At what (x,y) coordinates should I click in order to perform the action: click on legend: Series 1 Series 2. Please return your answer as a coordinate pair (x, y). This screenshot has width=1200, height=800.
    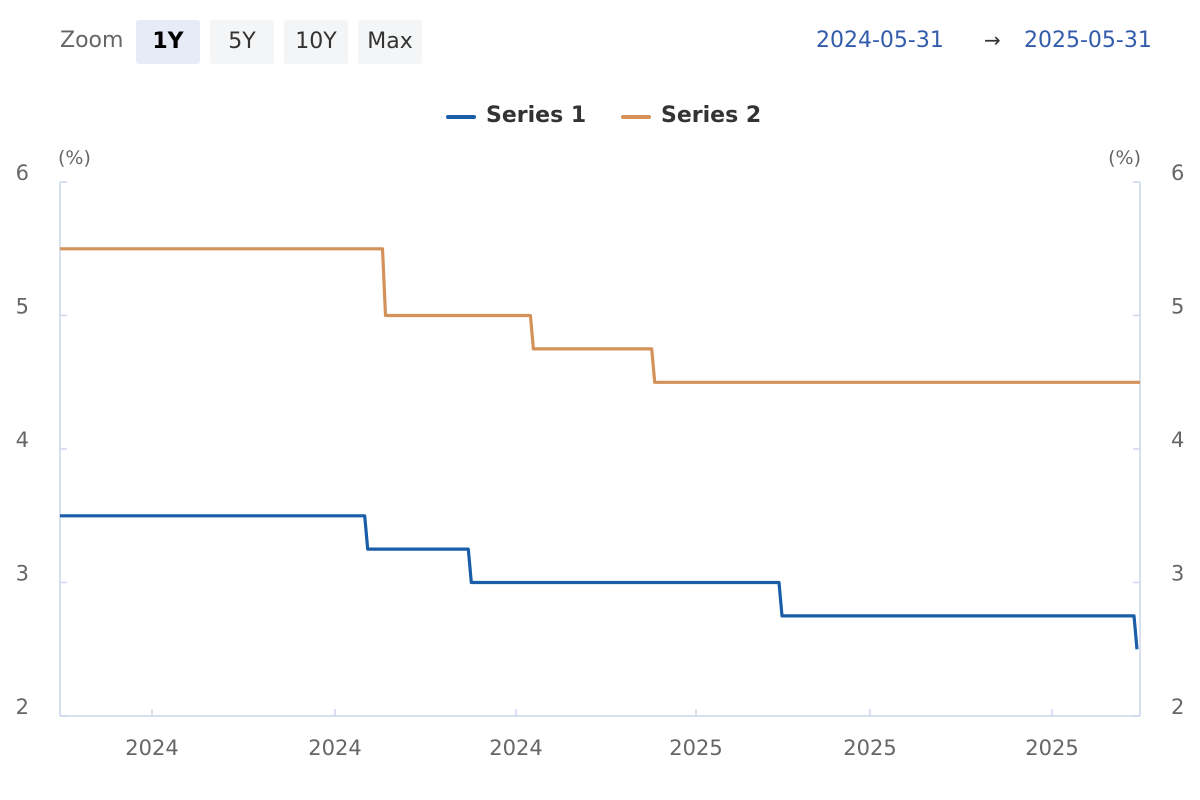
    Looking at the image, I should click on (600, 118).